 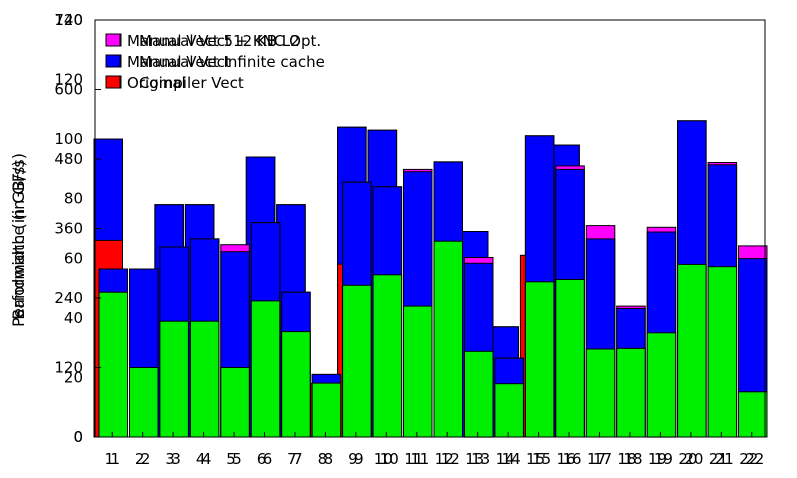 I want to click on y-tick-label: 720, so click(x=68, y=20).